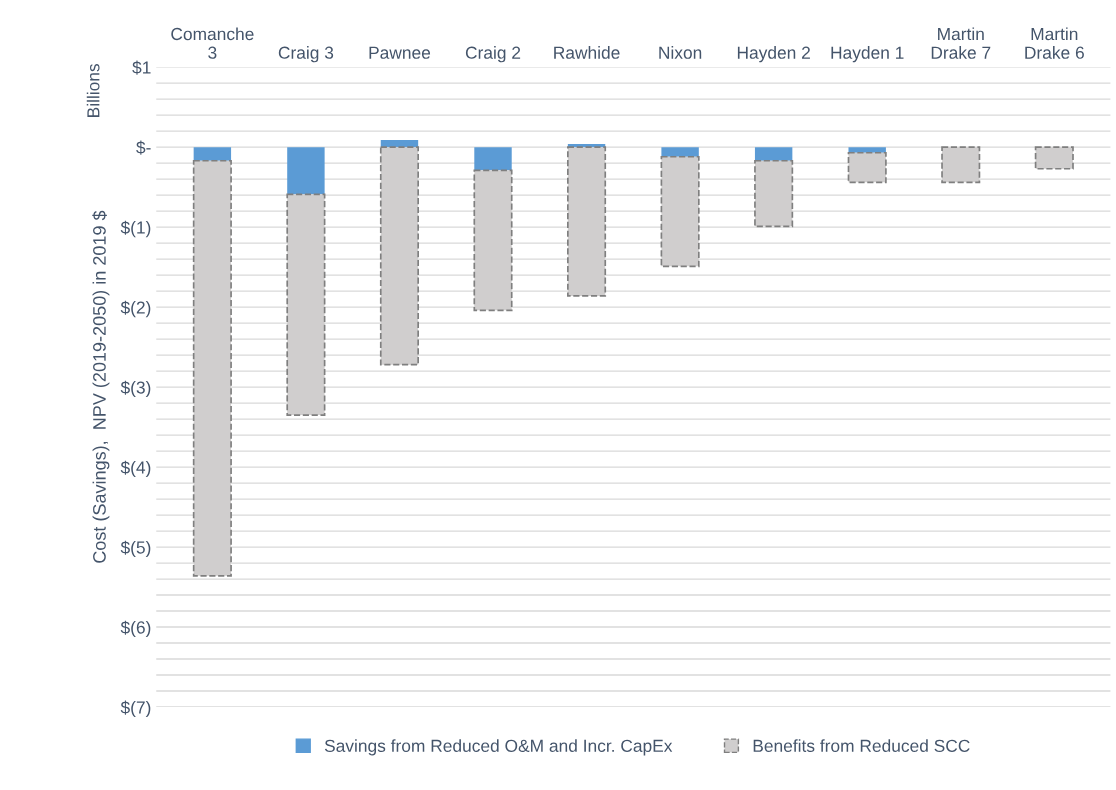 The height and width of the screenshot is (790, 1116). I want to click on y-tick-label: $(6), so click(135, 629).